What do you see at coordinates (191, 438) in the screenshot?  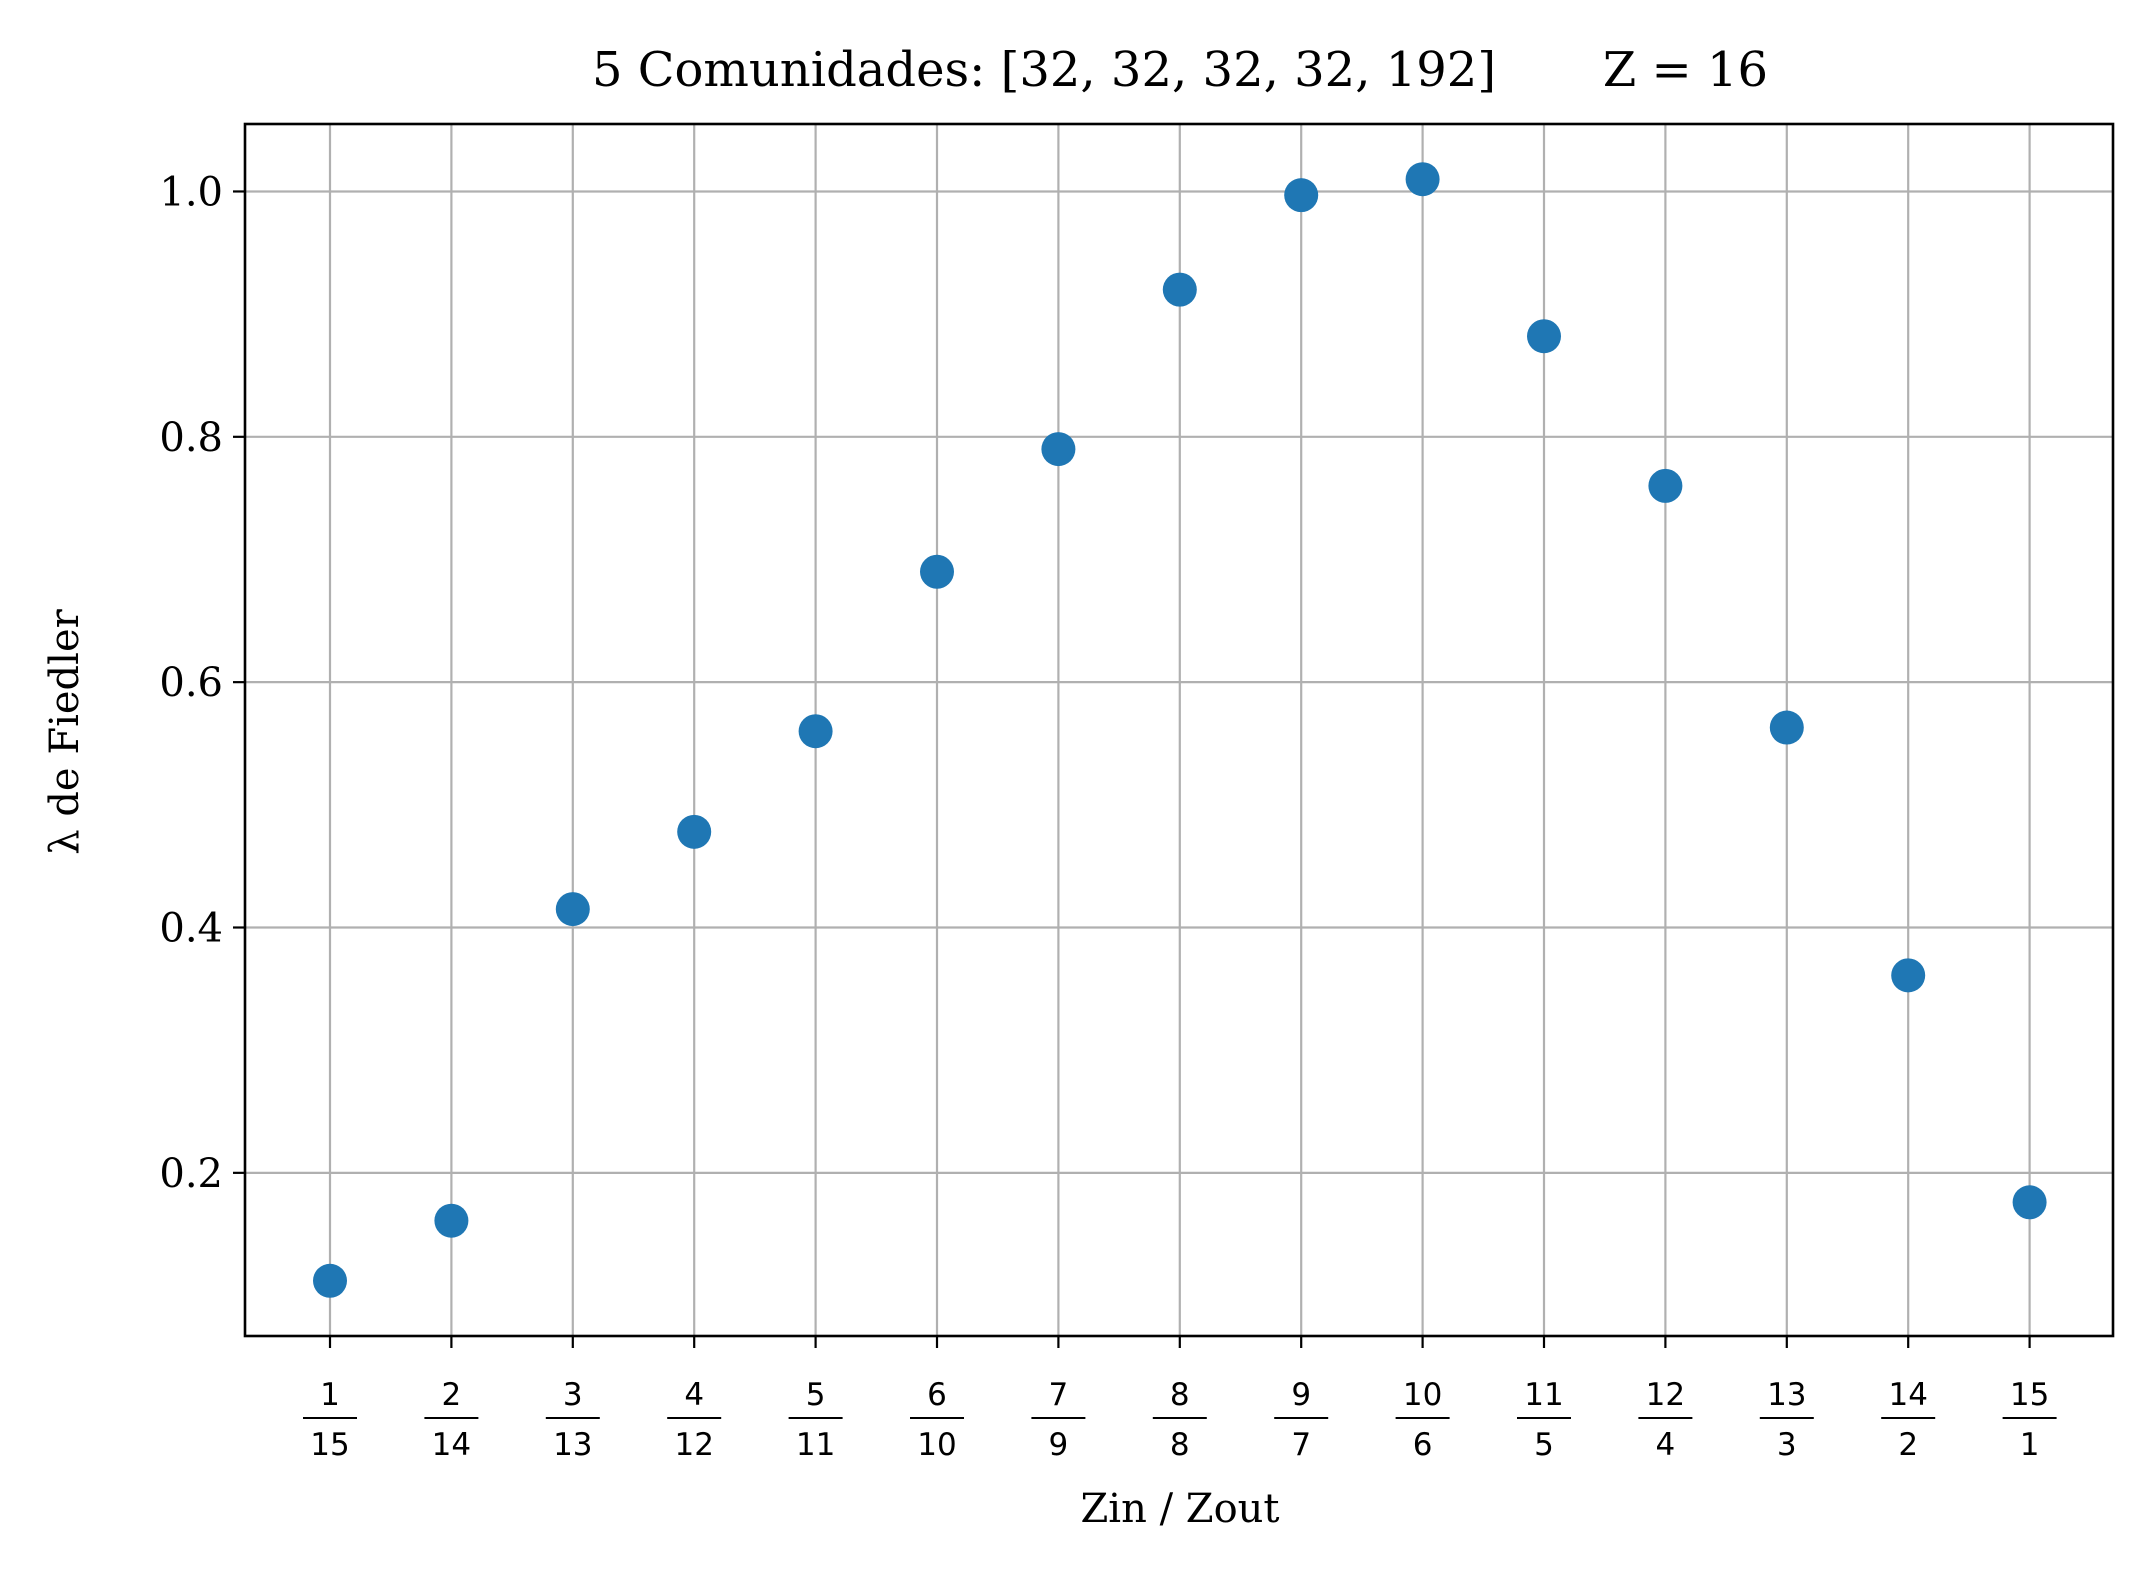 I see `y-tick-label: 0.8` at bounding box center [191, 438].